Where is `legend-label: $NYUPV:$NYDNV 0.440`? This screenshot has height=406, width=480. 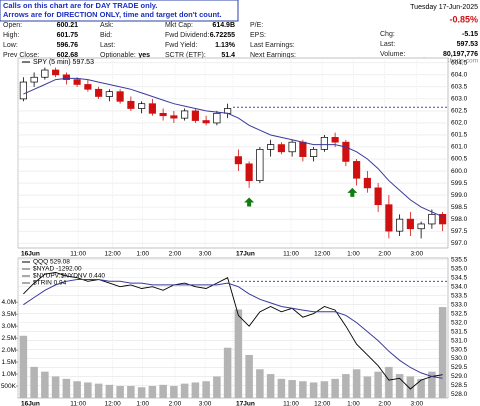 legend-label: $NYUPV:$NYDNV 0.440 is located at coordinates (69, 276).